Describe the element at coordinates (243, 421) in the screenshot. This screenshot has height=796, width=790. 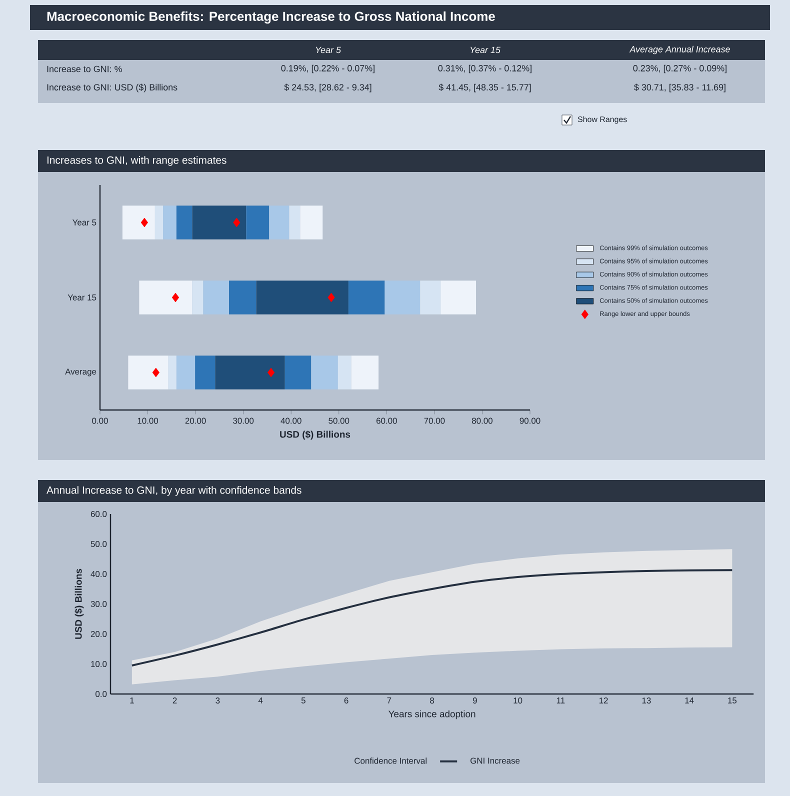
I see `x-tick-label: 30.00` at that location.